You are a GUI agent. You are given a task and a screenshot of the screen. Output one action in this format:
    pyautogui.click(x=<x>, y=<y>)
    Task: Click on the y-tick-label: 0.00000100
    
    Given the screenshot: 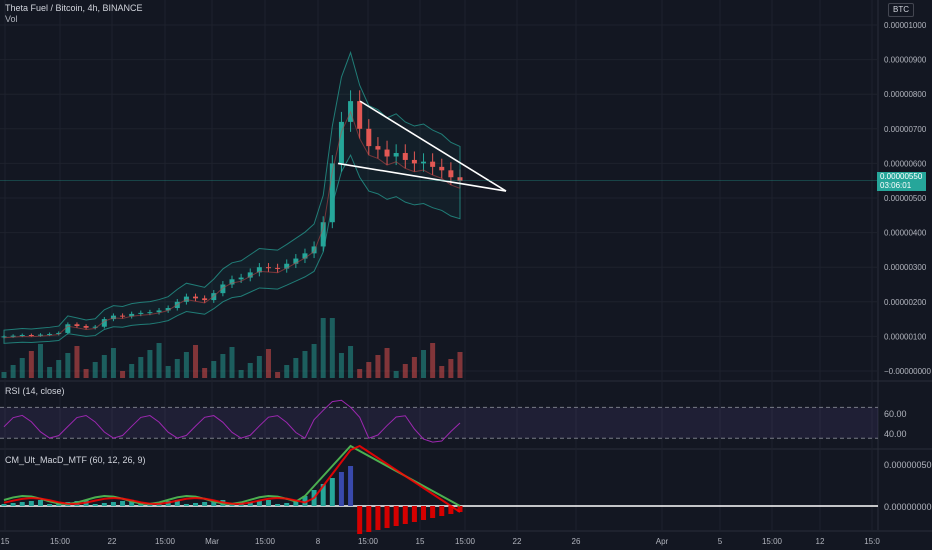 What is the action you would take?
    pyautogui.click(x=905, y=336)
    